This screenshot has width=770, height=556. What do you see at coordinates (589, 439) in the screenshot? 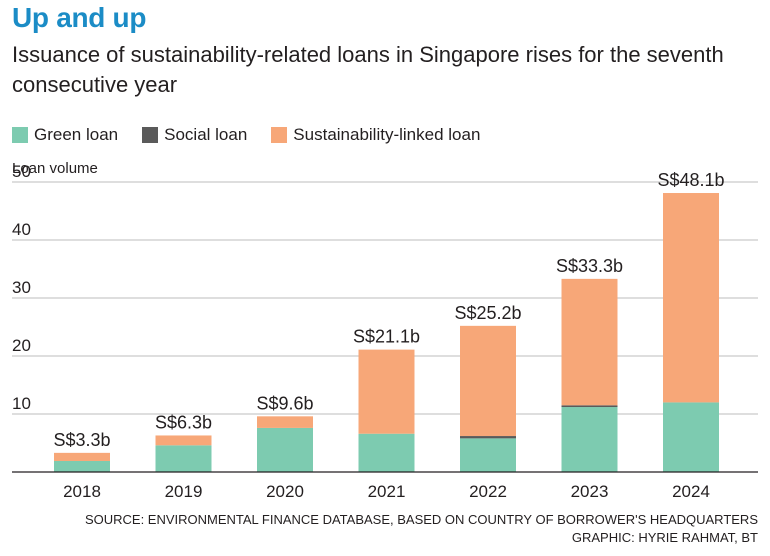
I see `bar-2023-green-loan` at bounding box center [589, 439].